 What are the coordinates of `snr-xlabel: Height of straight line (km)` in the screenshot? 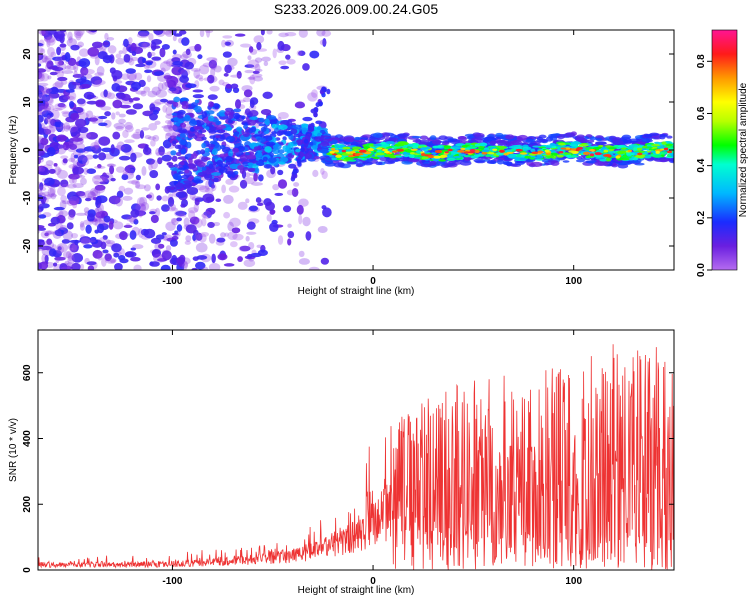 It's located at (356, 590).